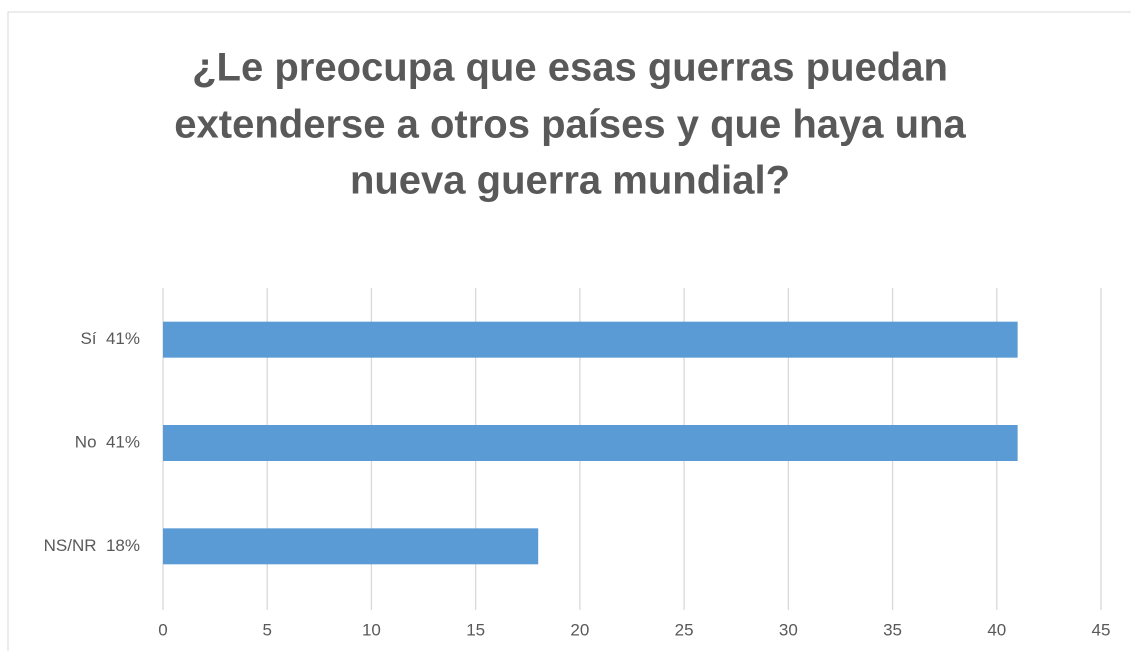 This screenshot has height=651, width=1131. I want to click on y-tick-label: NS/NR 18%, so click(92, 545).